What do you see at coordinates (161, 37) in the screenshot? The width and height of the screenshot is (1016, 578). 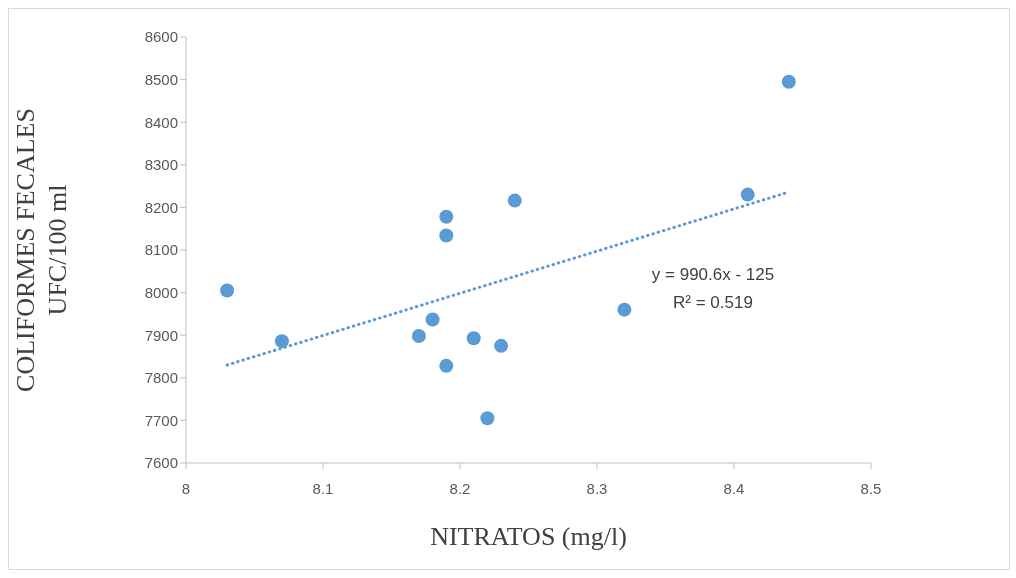 I see `y-tick-label: 8600` at bounding box center [161, 37].